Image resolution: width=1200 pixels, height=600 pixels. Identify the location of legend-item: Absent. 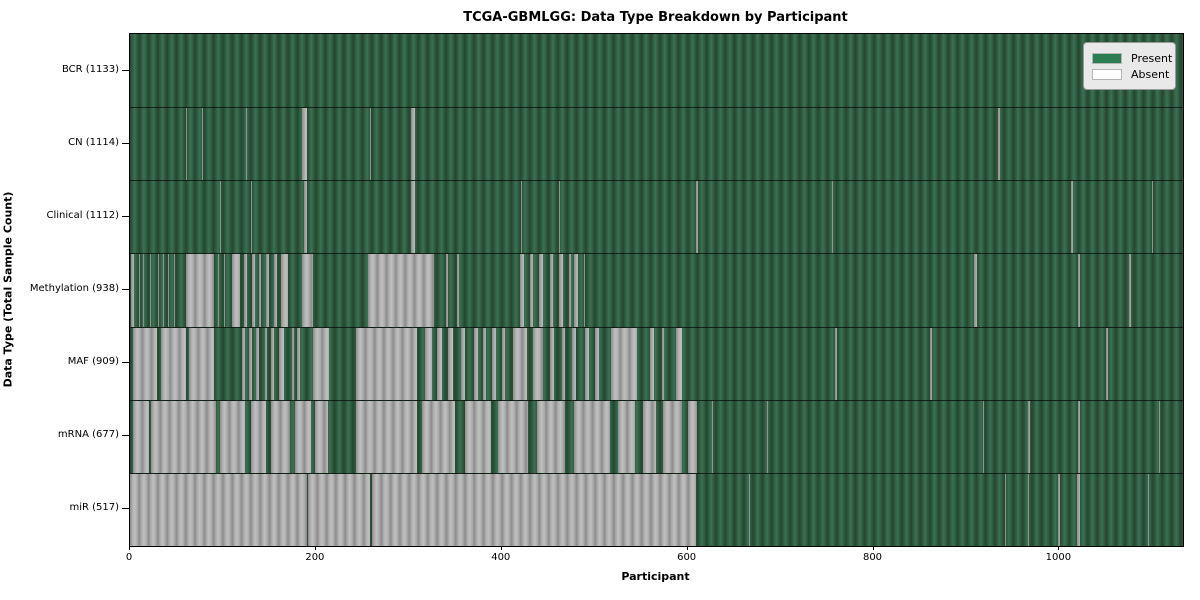
(1130, 74).